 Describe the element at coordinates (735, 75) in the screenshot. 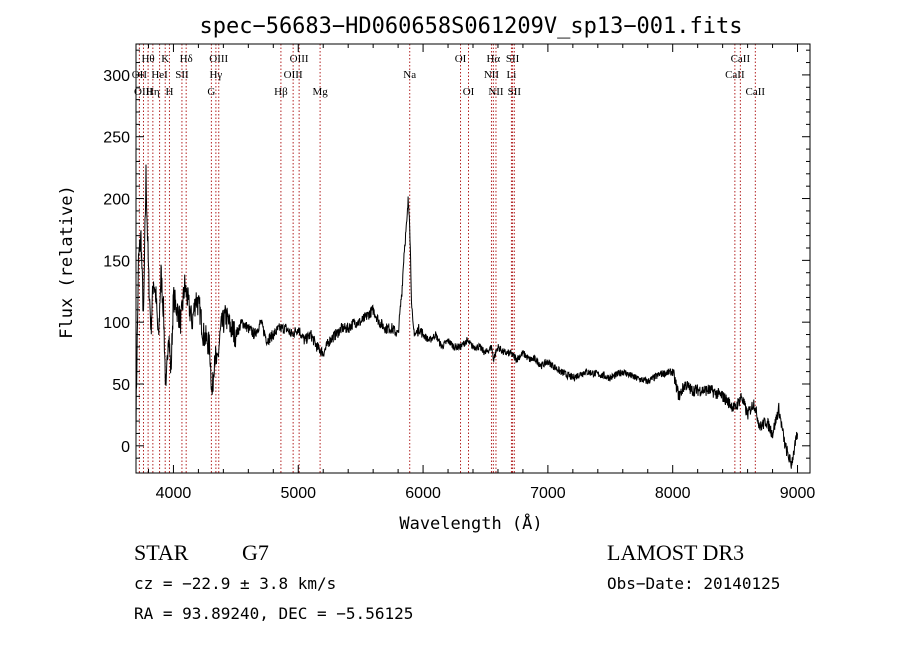

I see `line-label-26: CaII` at that location.